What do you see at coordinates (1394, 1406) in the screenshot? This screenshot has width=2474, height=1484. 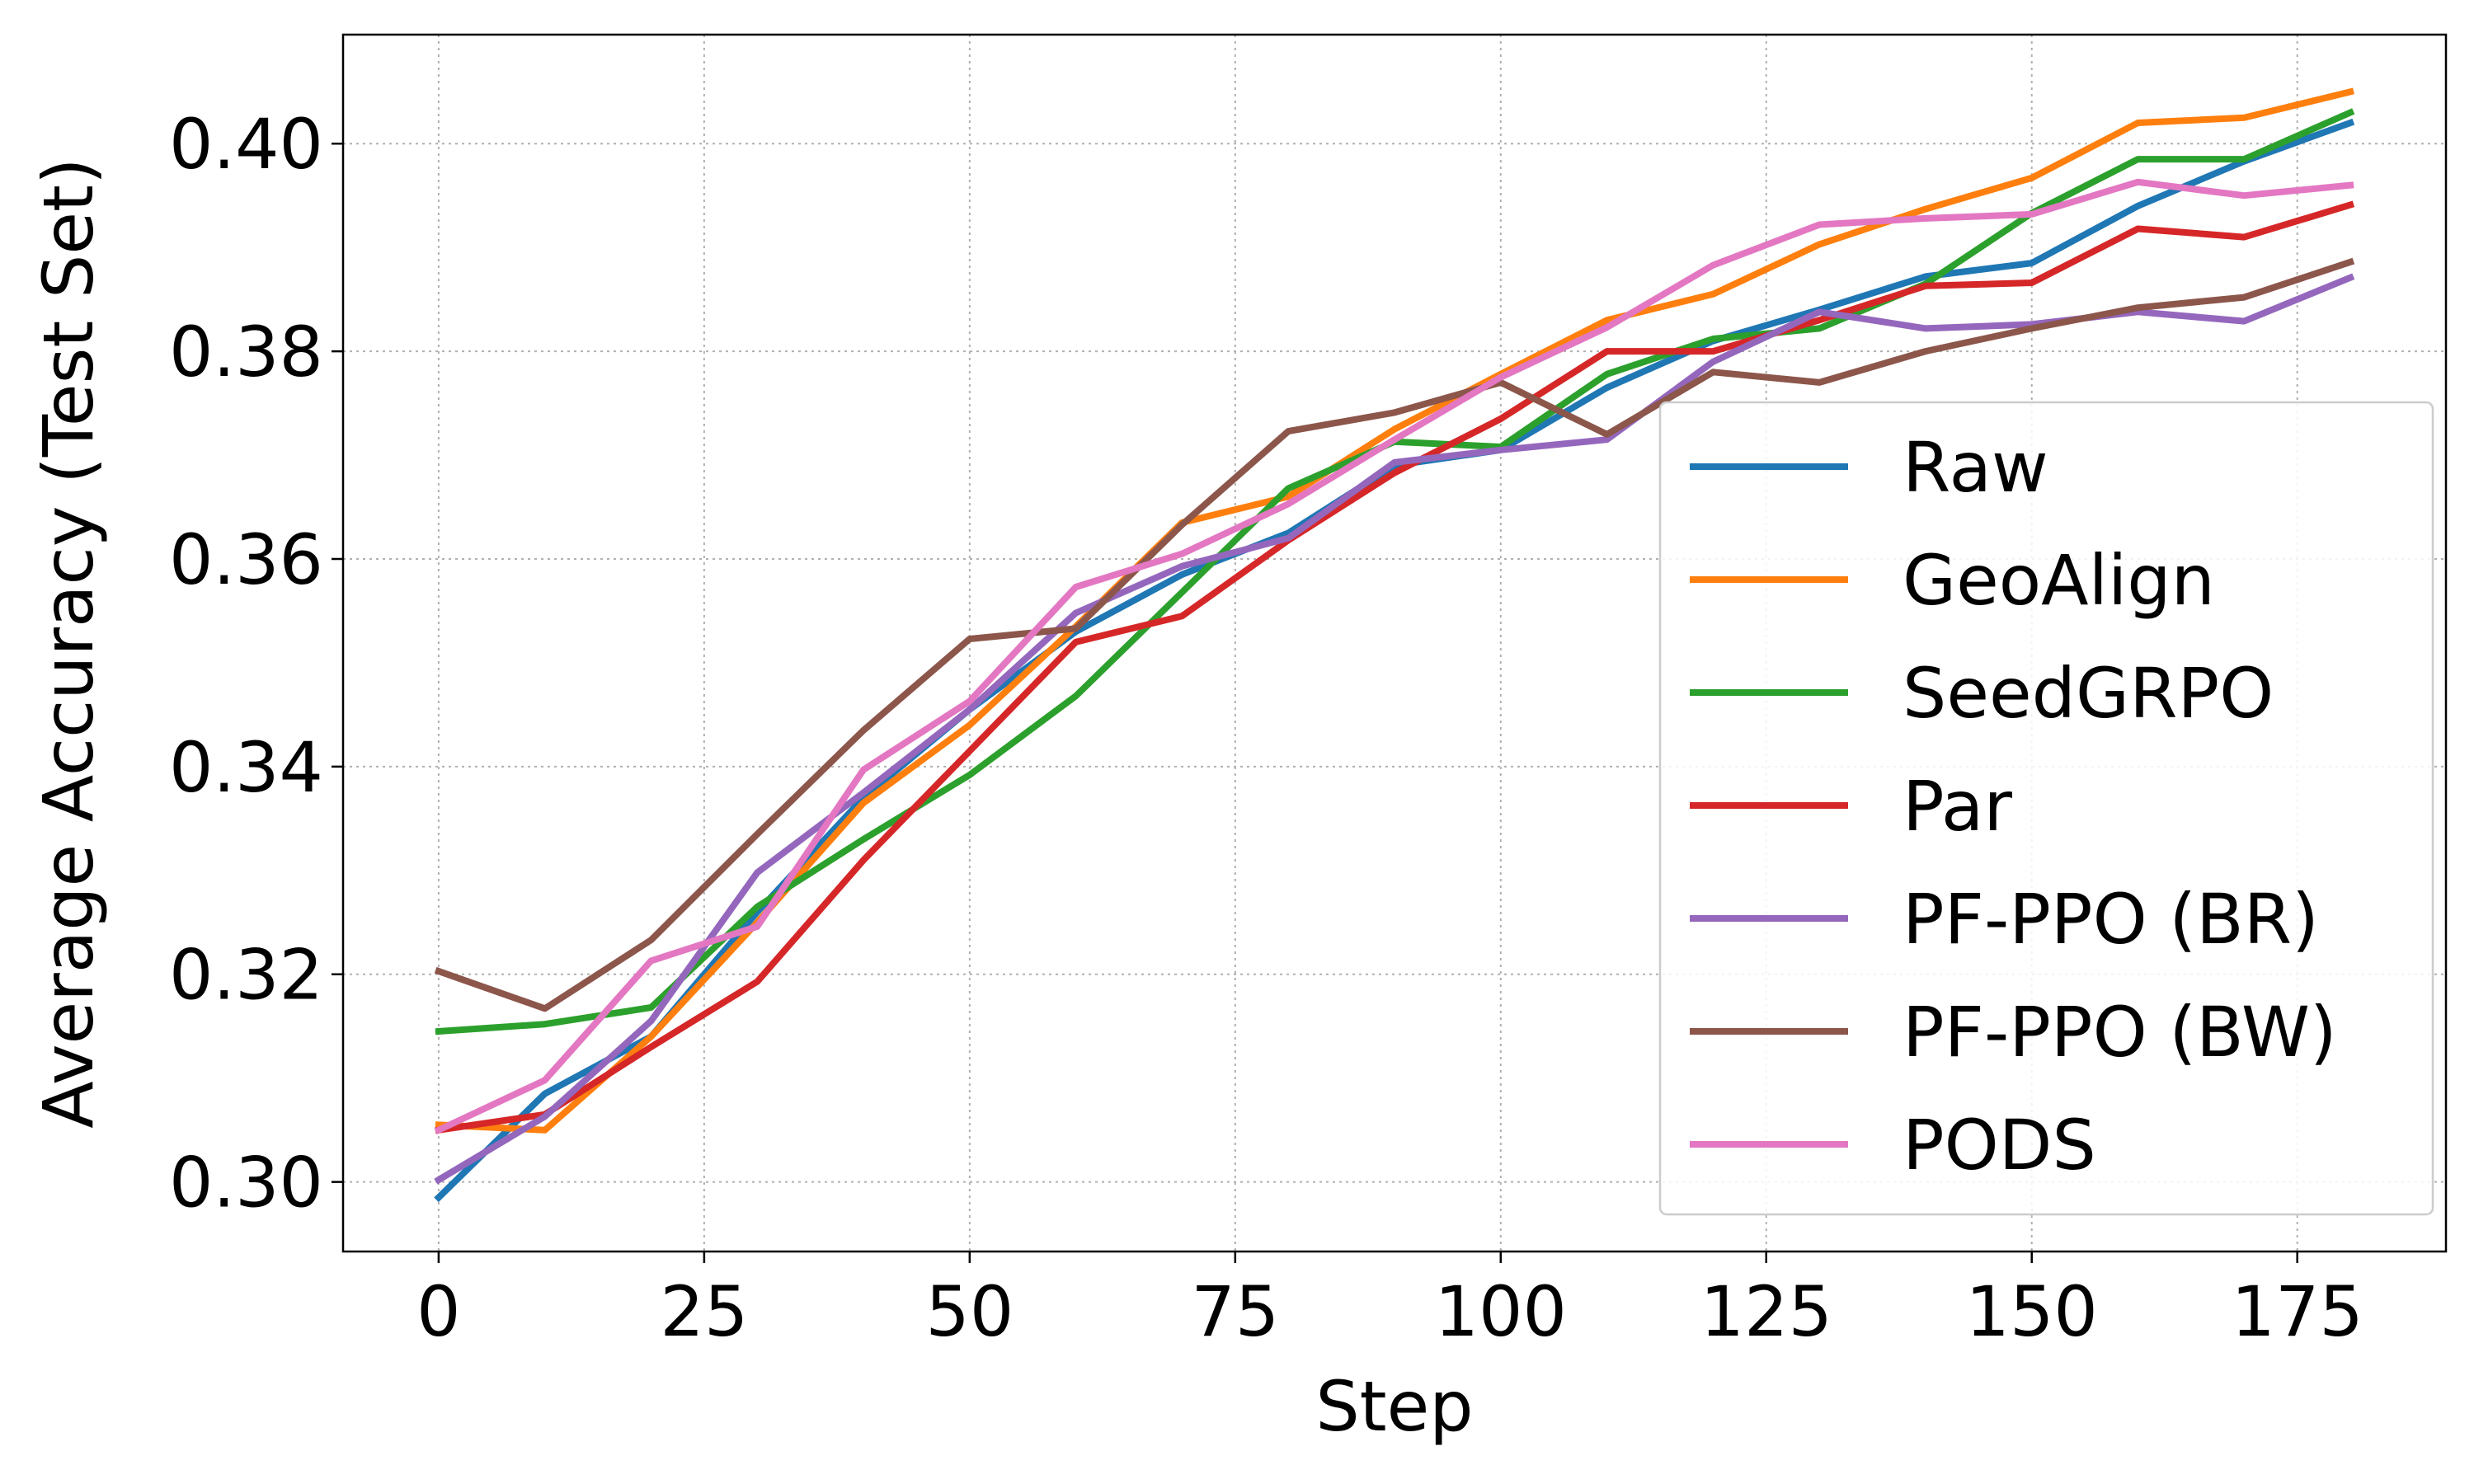 I see `x-axis-label: Step` at bounding box center [1394, 1406].